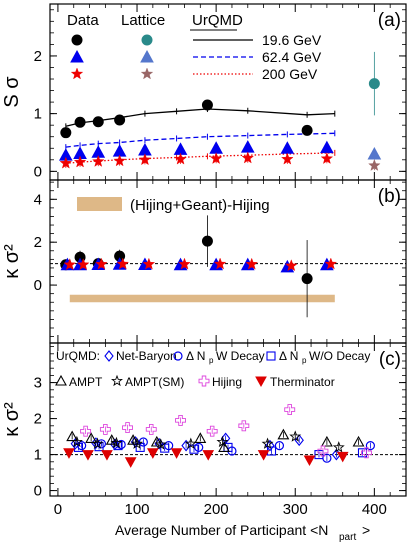 This screenshot has width=416, height=545. What do you see at coordinates (292, 57) in the screenshot?
I see `legend-energy-label: 62.4 GeV` at bounding box center [292, 57].